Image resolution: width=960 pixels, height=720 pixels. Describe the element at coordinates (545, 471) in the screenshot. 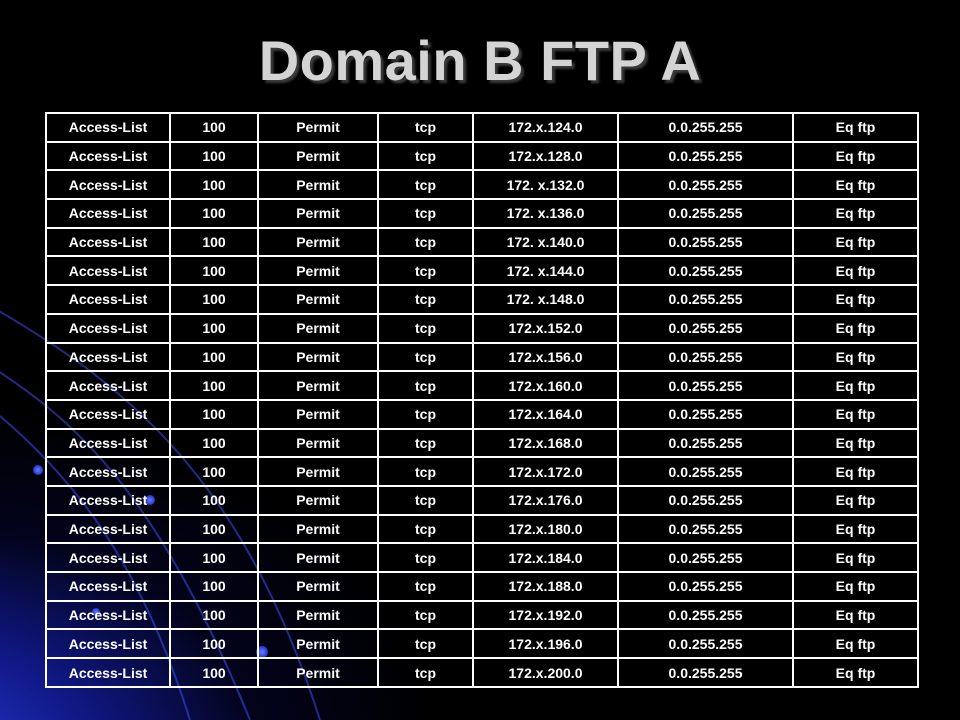

I see `source-network-cell: 172.x.172.0` at that location.